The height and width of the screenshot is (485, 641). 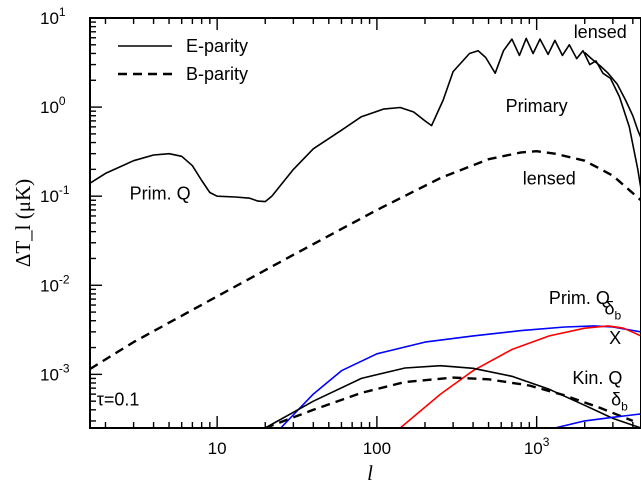 What do you see at coordinates (55, 194) in the screenshot?
I see `y-tick-label: 10⁻¹` at bounding box center [55, 194].